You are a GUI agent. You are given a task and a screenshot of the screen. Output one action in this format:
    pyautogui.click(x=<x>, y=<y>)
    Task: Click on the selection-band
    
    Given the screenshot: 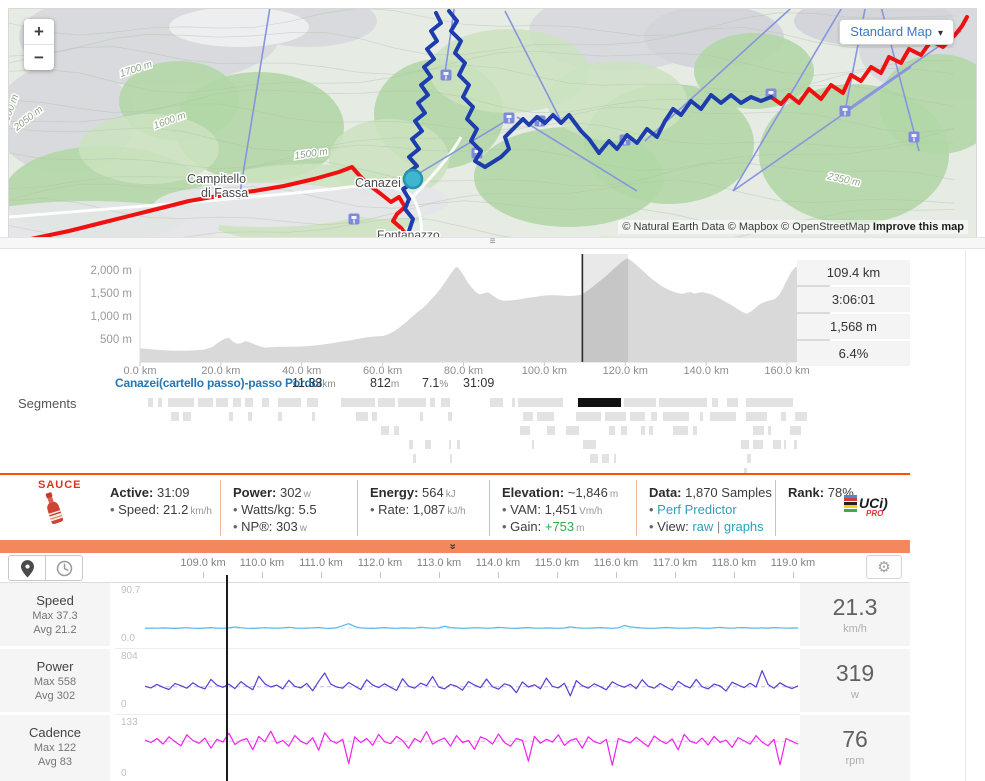 What is the action you would take?
    pyautogui.click(x=605, y=308)
    